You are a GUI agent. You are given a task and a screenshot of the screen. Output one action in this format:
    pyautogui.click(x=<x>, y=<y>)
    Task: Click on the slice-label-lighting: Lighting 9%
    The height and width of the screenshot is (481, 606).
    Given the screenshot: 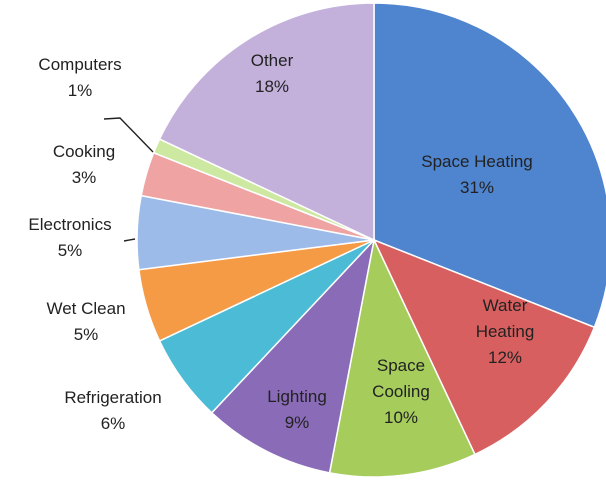 What is the action you would take?
    pyautogui.click(x=297, y=409)
    